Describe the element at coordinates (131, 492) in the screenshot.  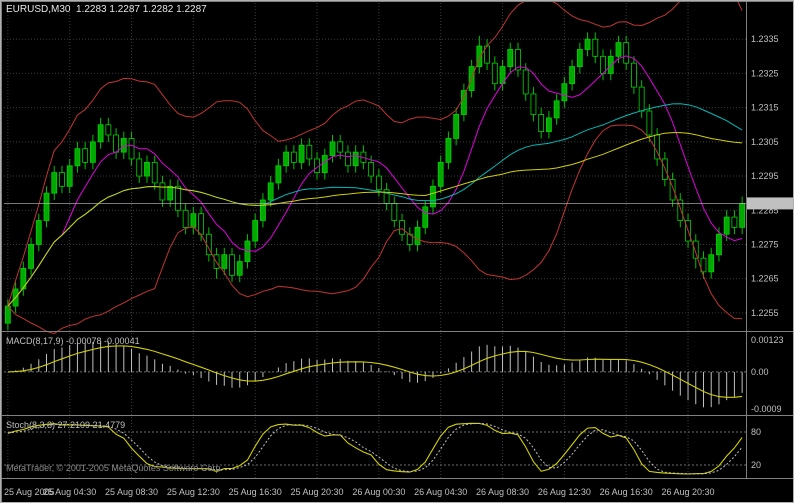
I see `time-axis-label: 25 Aug 08:30` at that location.